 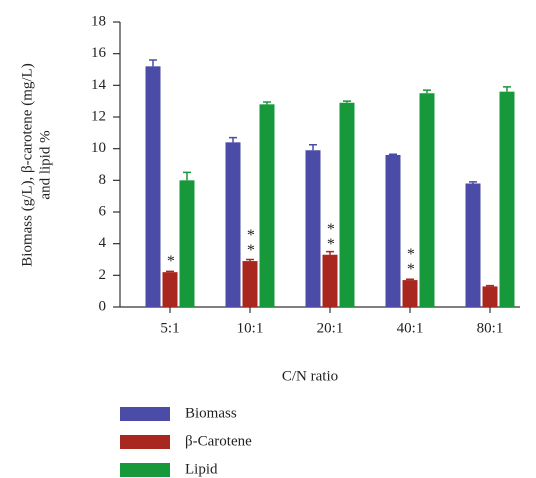 What do you see at coordinates (310, 376) in the screenshot?
I see `x-axis-label: C/N ratio` at bounding box center [310, 376].